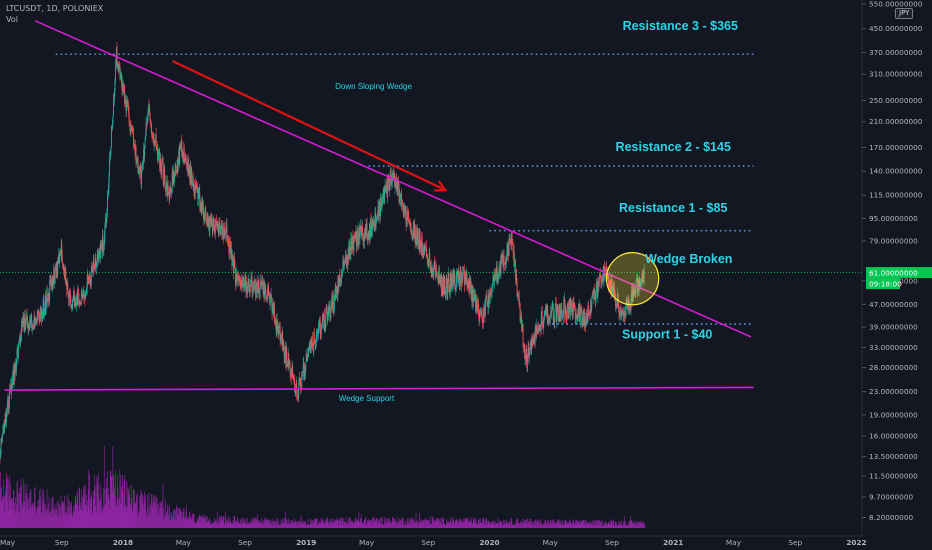  I want to click on symbol-label: LTCUSDT, 1D, POLONIEX, so click(55, 8).